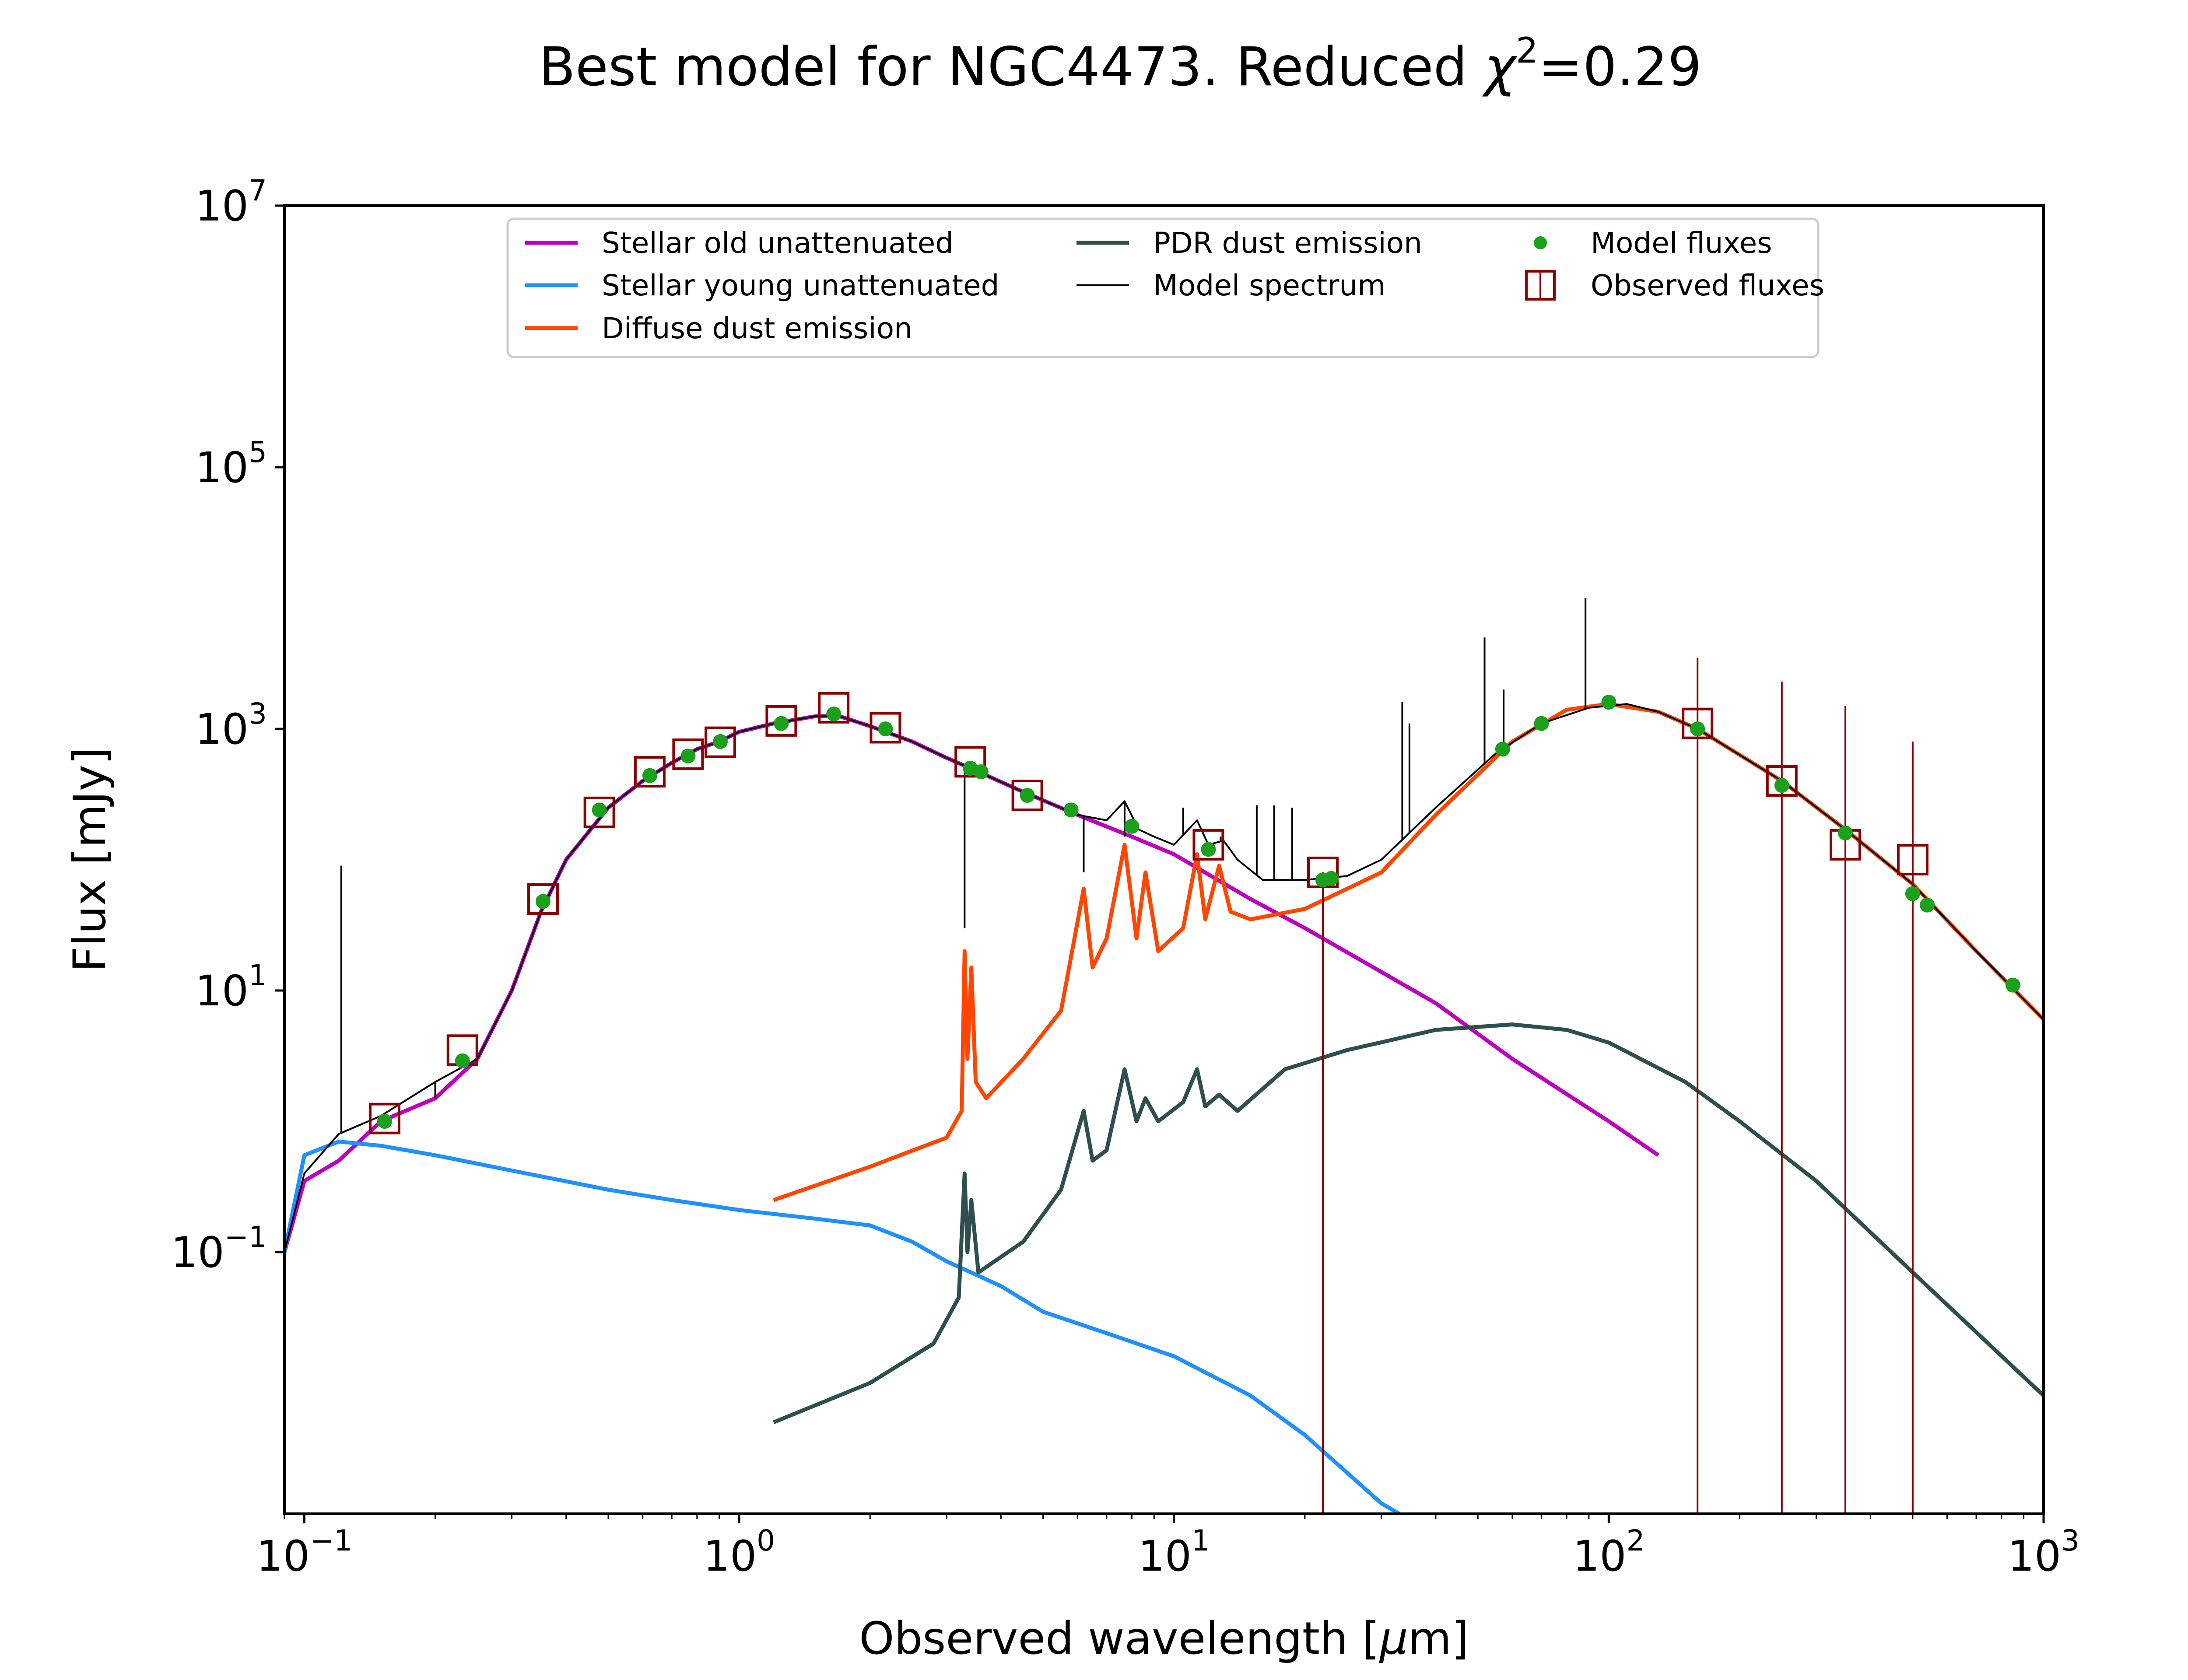  What do you see at coordinates (1609, 1552) in the screenshot?
I see `x-tick-label: 10²` at bounding box center [1609, 1552].